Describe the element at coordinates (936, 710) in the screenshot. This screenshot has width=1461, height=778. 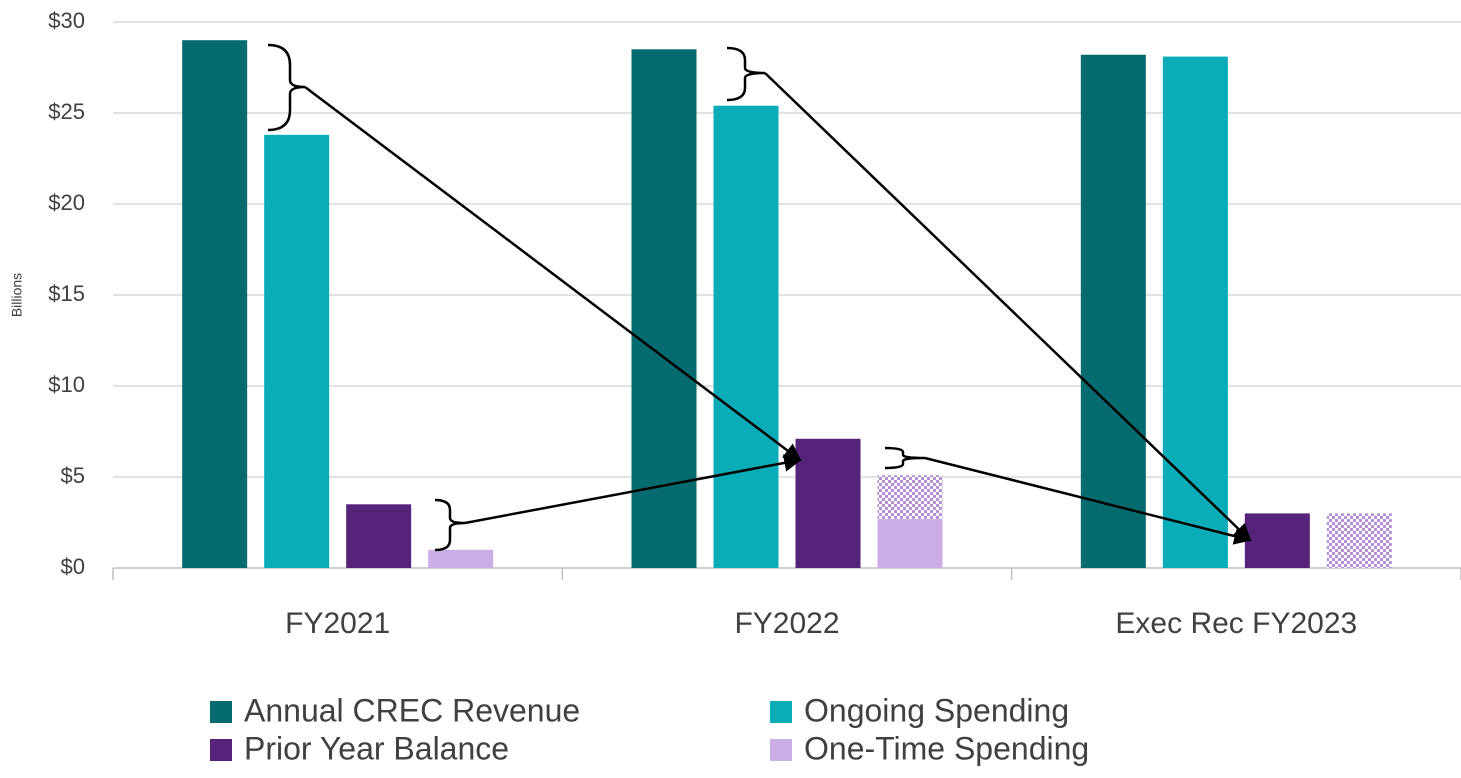
I see `legend-label: Ongoing Spending` at that location.